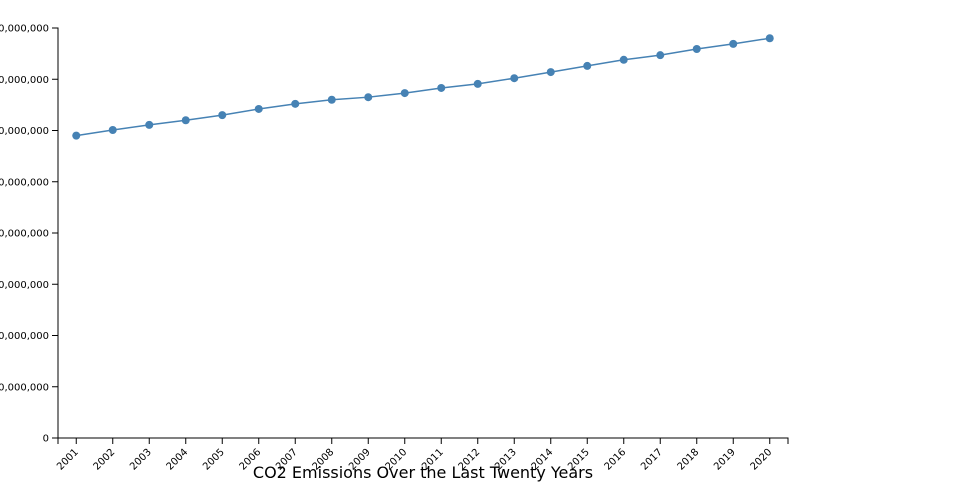 The height and width of the screenshot is (500, 960). What do you see at coordinates (762, 460) in the screenshot?
I see `x-tick-label: 2020` at bounding box center [762, 460].